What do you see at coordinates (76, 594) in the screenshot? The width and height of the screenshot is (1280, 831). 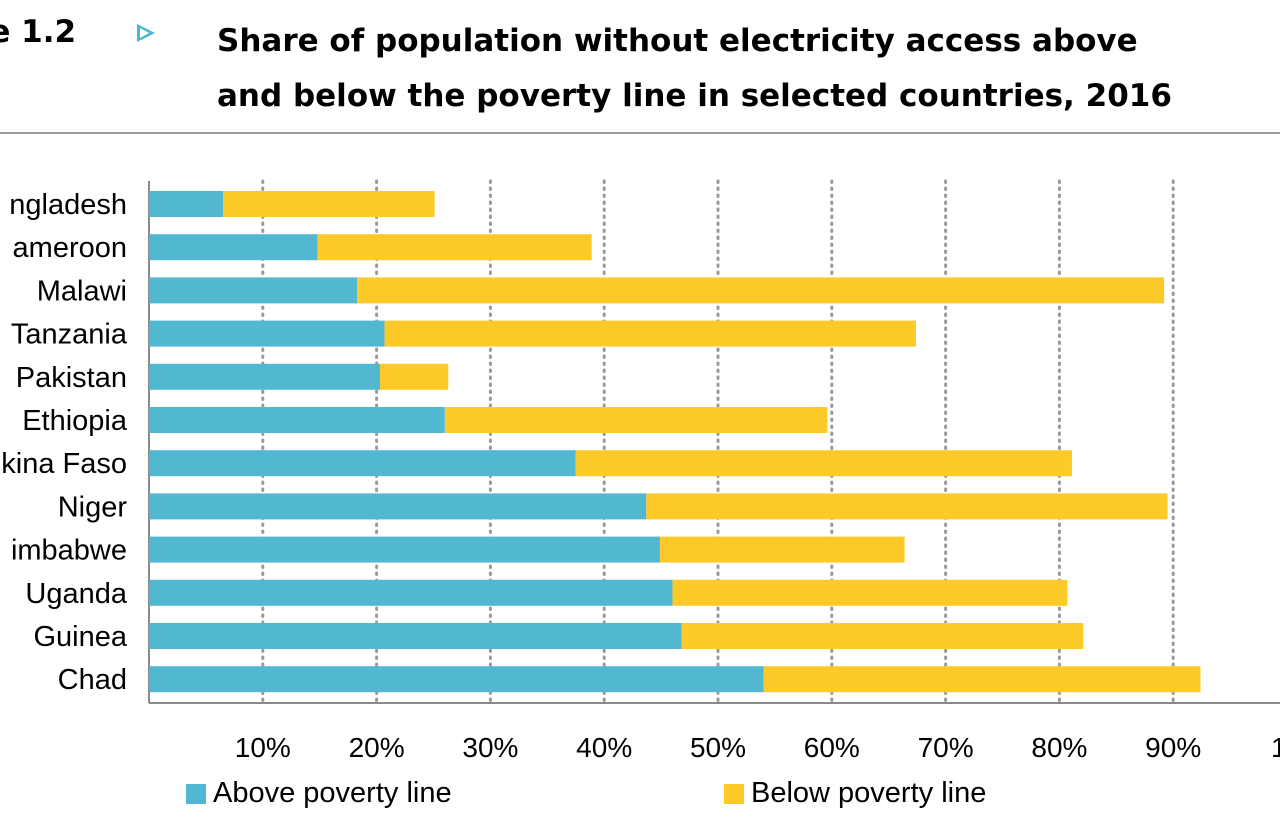 I see `category-label-9: Uganda` at bounding box center [76, 594].